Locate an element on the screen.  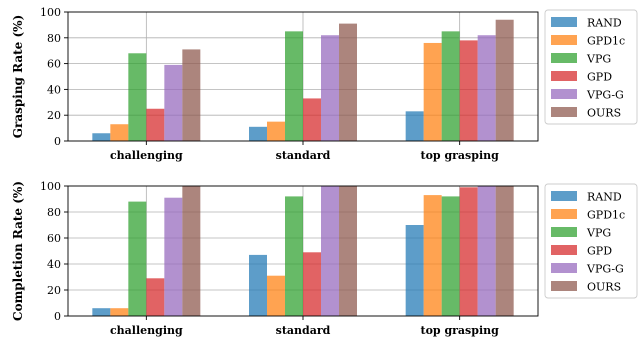
y-axis-label: Grasping Rate (%) is located at coordinates (18, 76).